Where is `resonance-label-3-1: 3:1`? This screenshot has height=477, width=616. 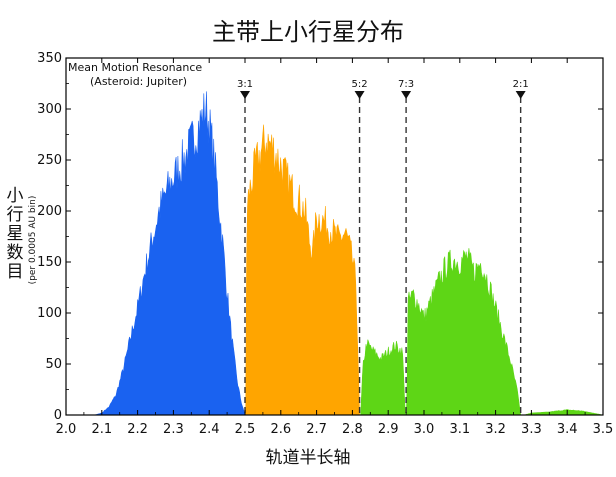
resonance-label-3-1: 3:1 is located at coordinates (245, 84).